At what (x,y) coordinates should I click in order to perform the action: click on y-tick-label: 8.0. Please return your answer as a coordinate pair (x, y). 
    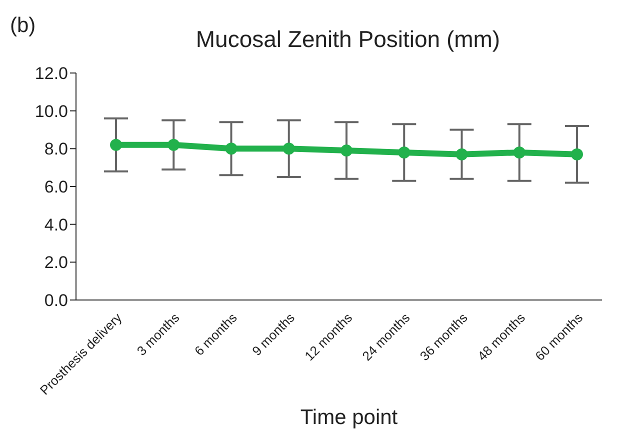
    Looking at the image, I should click on (56, 149).